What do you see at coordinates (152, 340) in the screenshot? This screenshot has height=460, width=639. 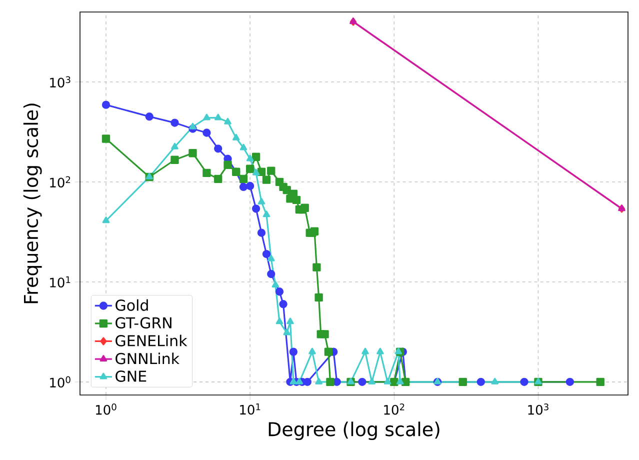 I see `legend-label: GENELink` at bounding box center [152, 340].